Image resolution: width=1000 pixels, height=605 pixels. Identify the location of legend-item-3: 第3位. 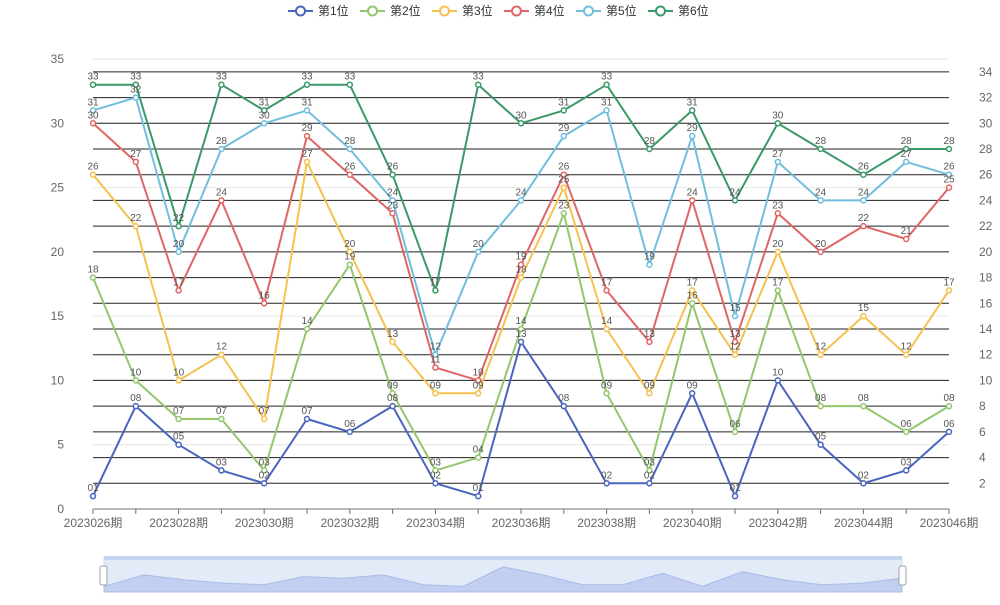
(462, 10).